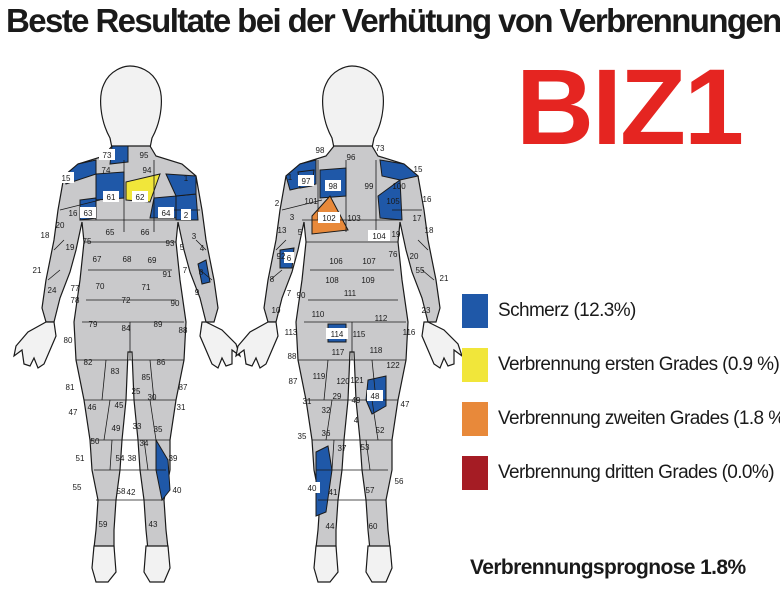 This screenshot has height=592, width=780. Describe the element at coordinates (60, 225) in the screenshot. I see `svg-text: 20` at that location.